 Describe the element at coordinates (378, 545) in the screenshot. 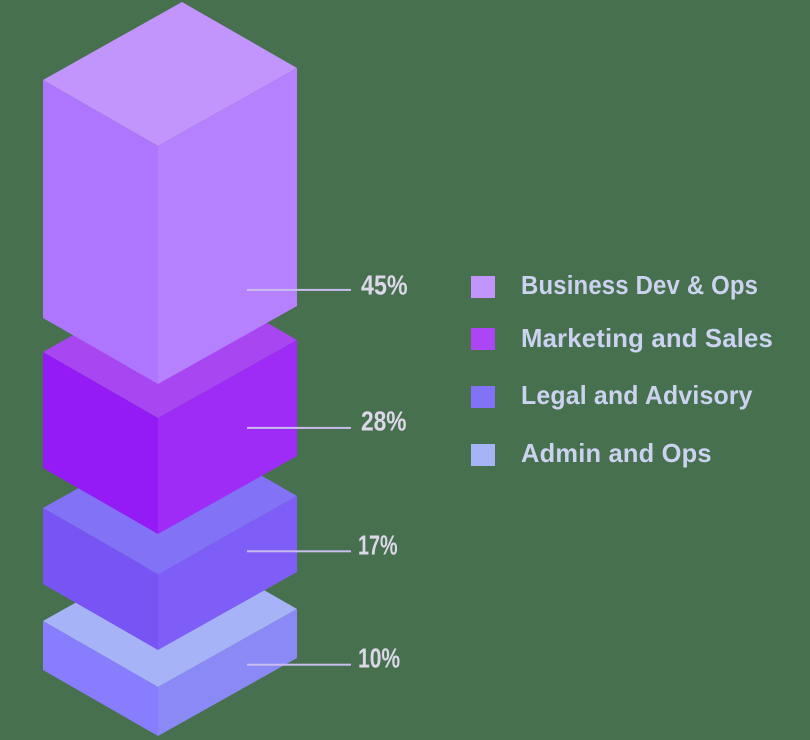

I see `svg-text: 17%` at that location.